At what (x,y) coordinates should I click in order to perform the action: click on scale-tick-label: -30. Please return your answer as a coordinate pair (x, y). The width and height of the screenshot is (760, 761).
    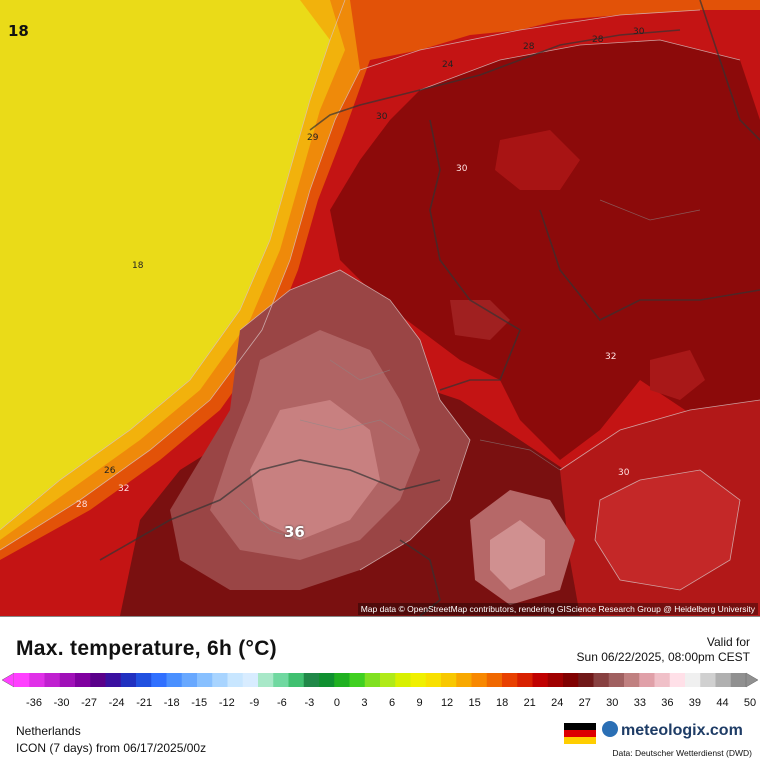
    Looking at the image, I should click on (61, 703).